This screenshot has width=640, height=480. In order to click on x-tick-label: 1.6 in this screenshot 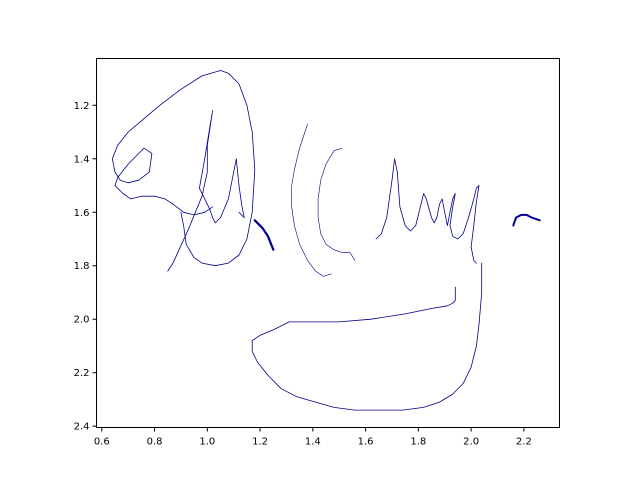, I will do `click(366, 442)`.